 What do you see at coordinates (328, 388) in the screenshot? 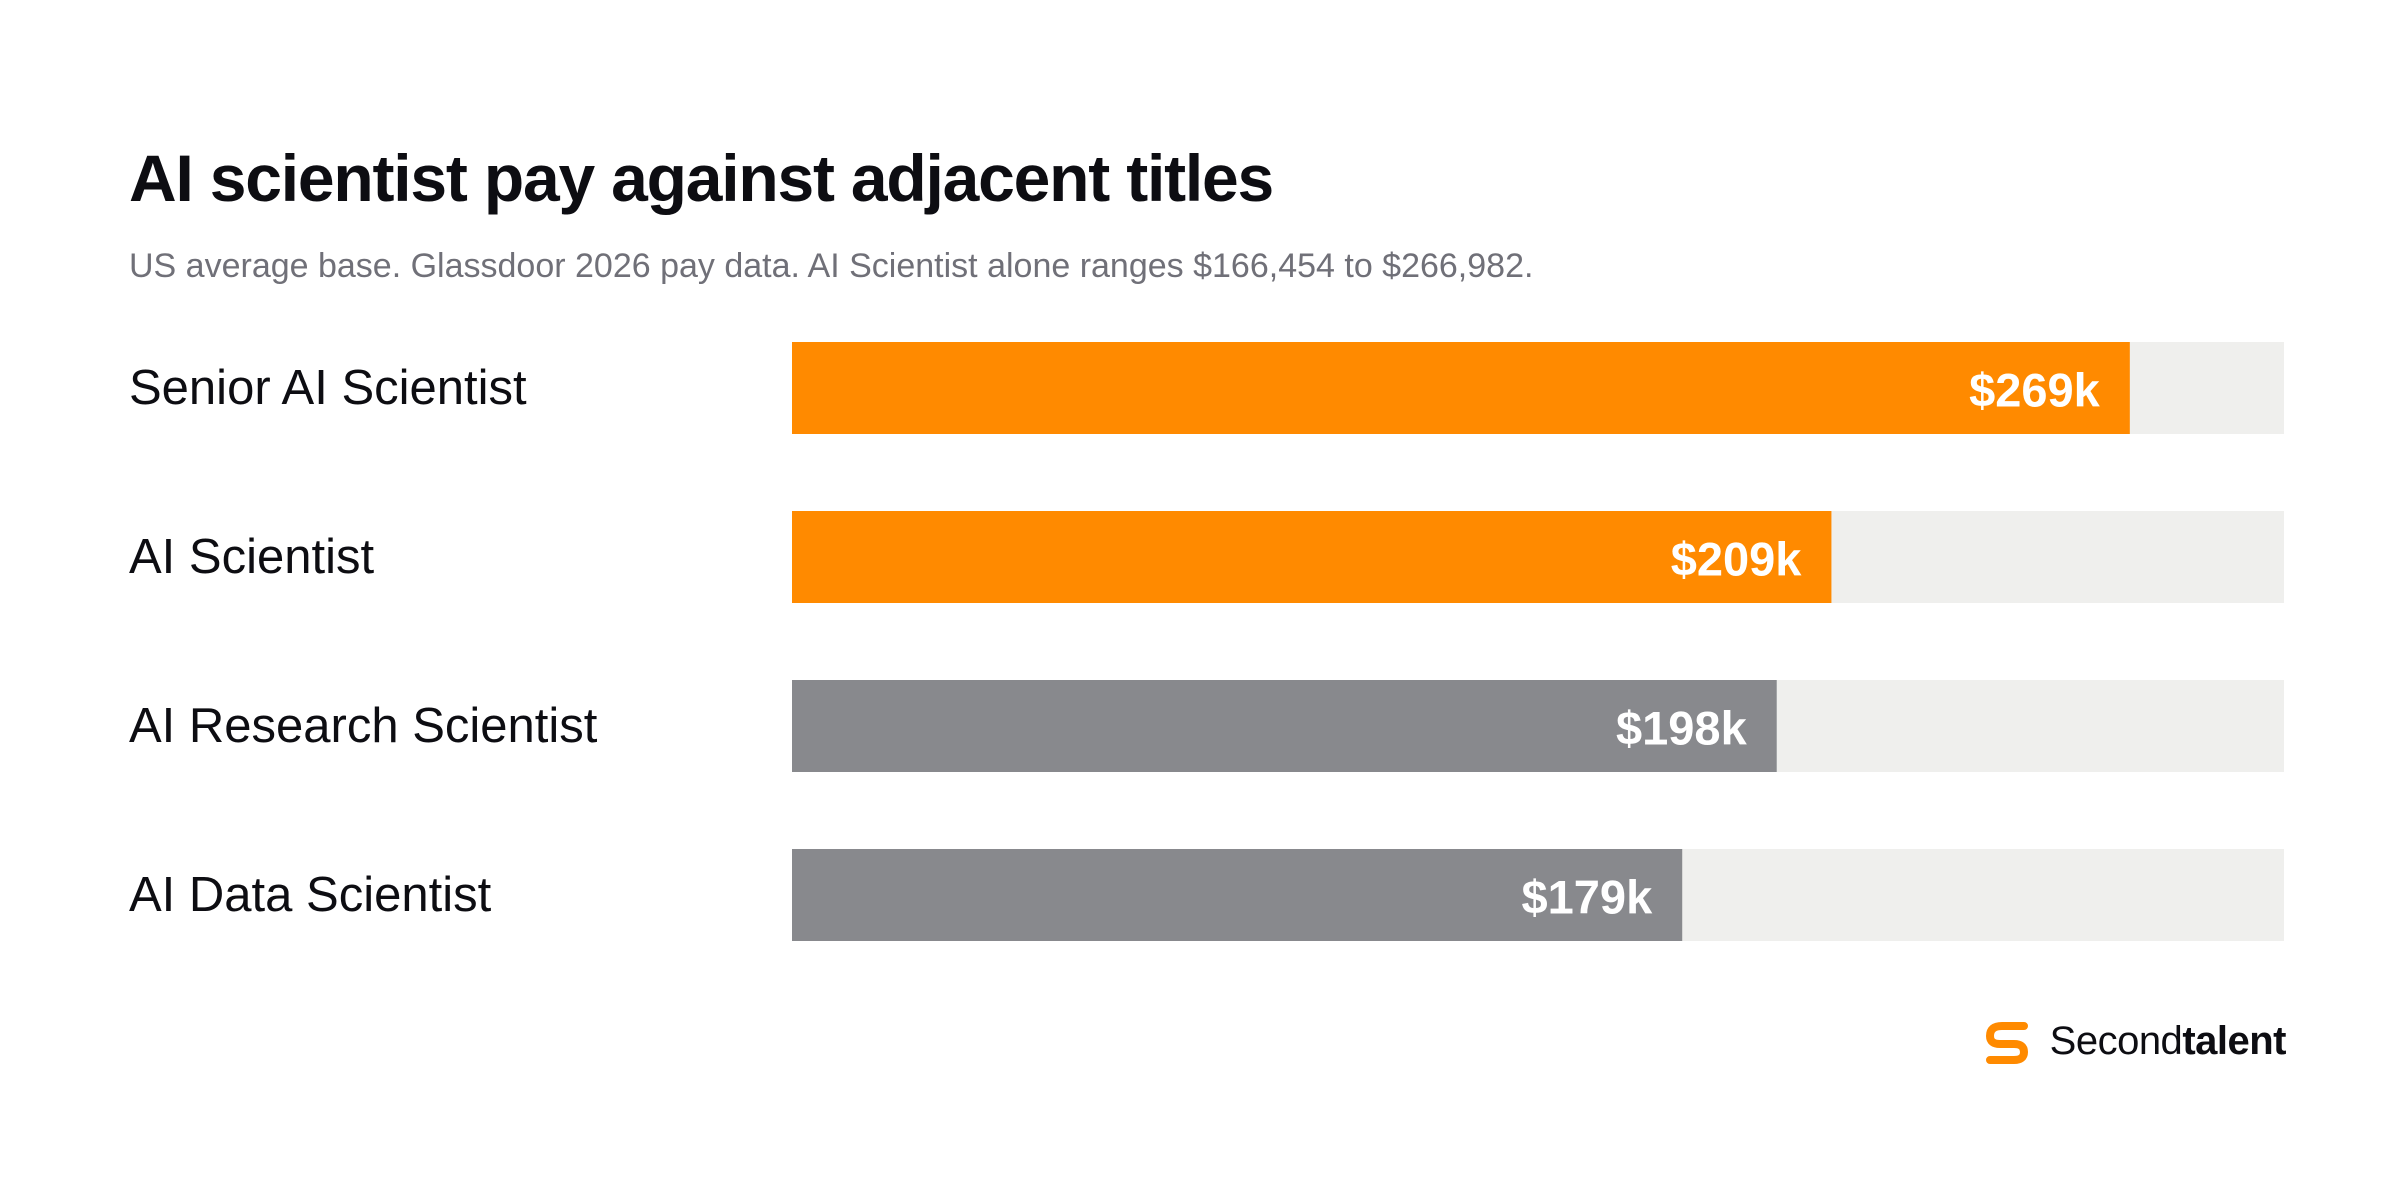
I see `category-label: Senior AI Scientist` at bounding box center [328, 388].